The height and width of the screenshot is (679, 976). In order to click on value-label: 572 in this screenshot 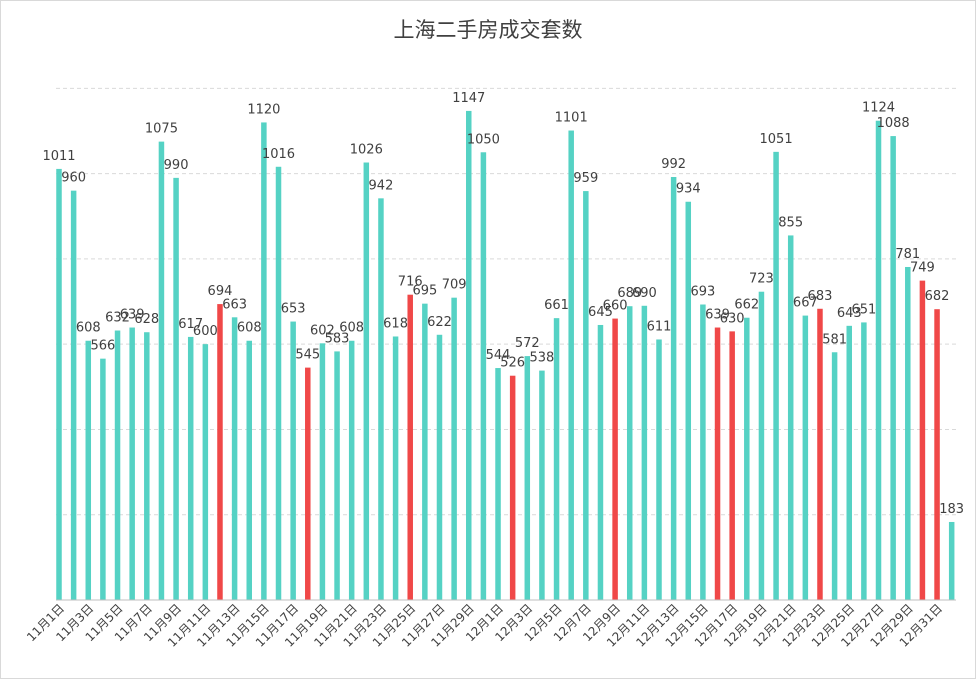, I will do `click(527, 343)`.